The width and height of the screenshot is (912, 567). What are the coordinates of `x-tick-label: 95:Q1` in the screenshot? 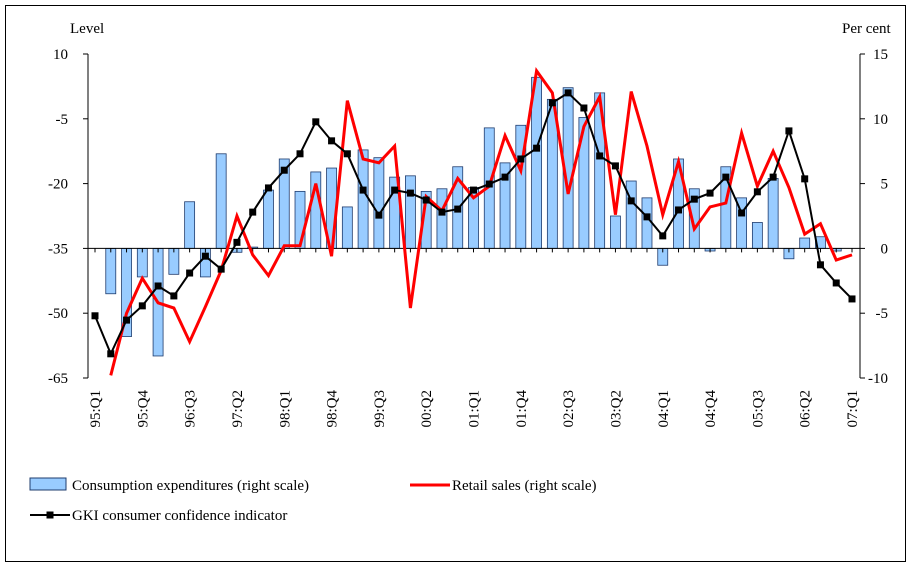 It's located at (96, 409).